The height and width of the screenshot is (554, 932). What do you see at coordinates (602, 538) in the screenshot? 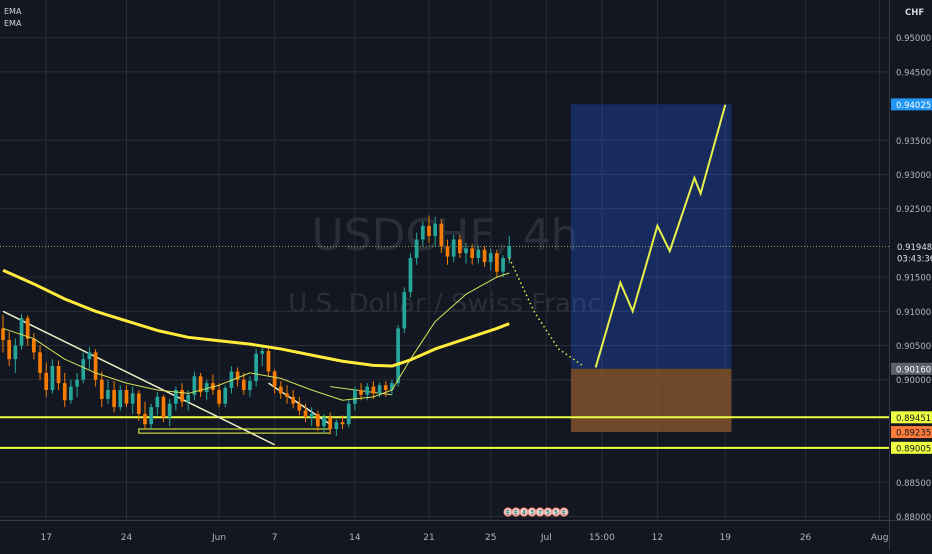
I see `time-tick-label: 15:00` at bounding box center [602, 538].